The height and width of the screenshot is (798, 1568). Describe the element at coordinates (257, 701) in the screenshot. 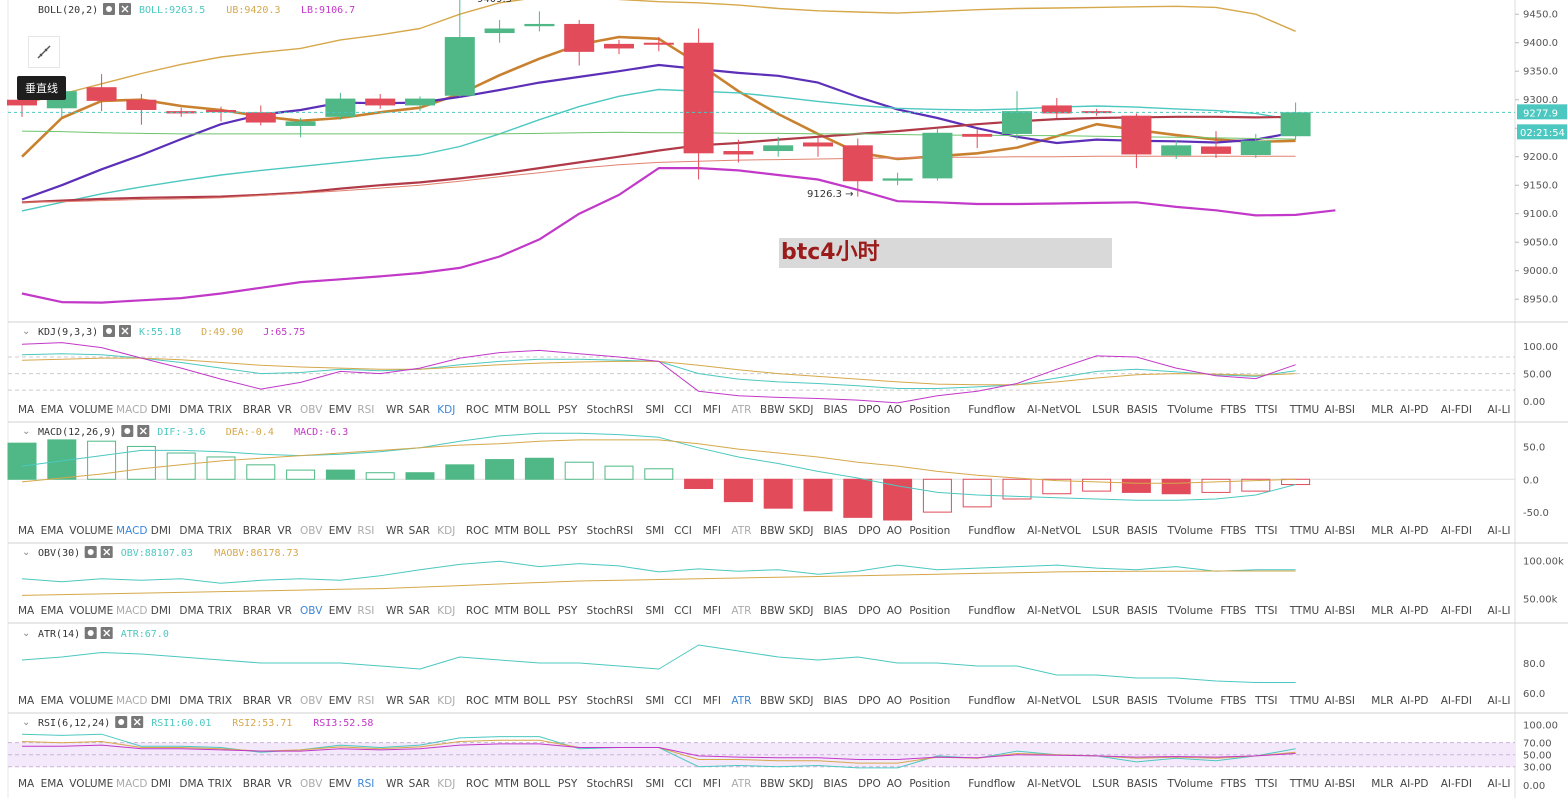

I see `indicator-tab: BRAR` at that location.